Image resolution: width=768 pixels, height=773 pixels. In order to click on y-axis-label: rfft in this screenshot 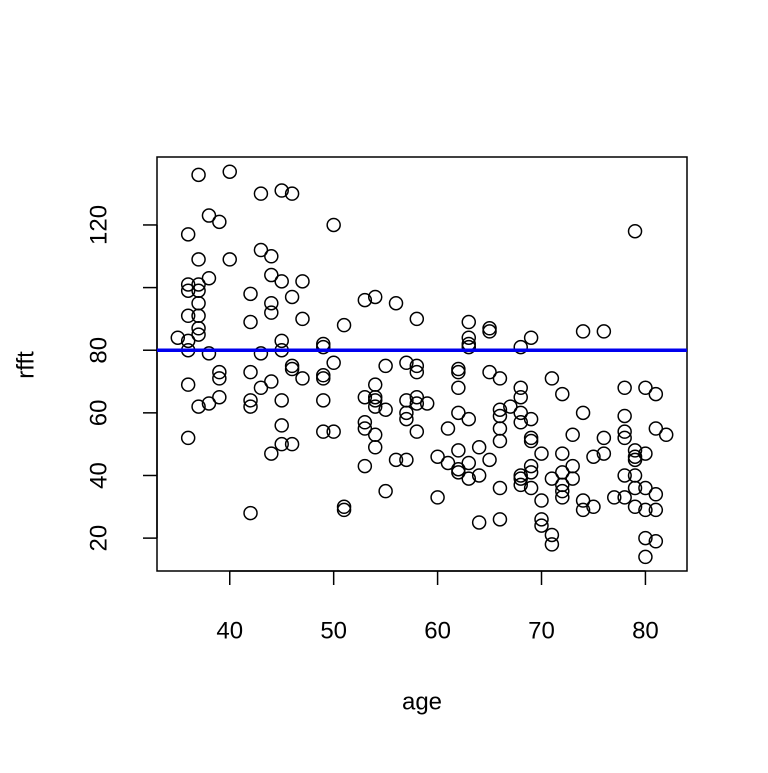, I will do `click(25, 365)`.